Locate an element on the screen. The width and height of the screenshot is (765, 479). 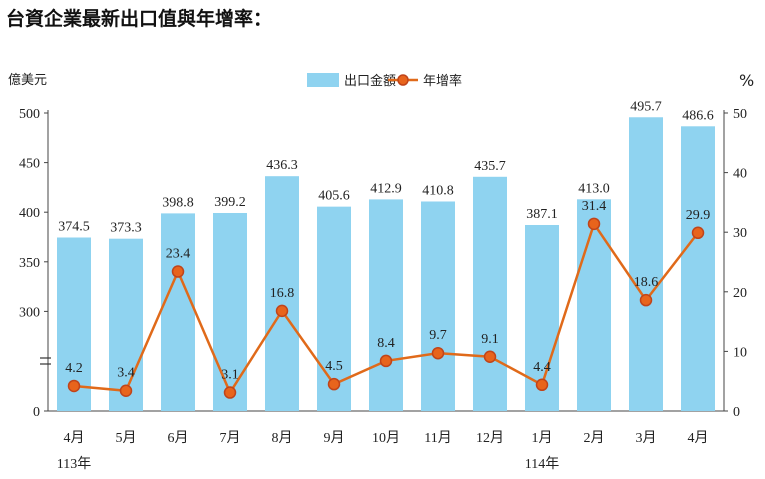
x-tick-label: 5月 is located at coordinates (126, 438).